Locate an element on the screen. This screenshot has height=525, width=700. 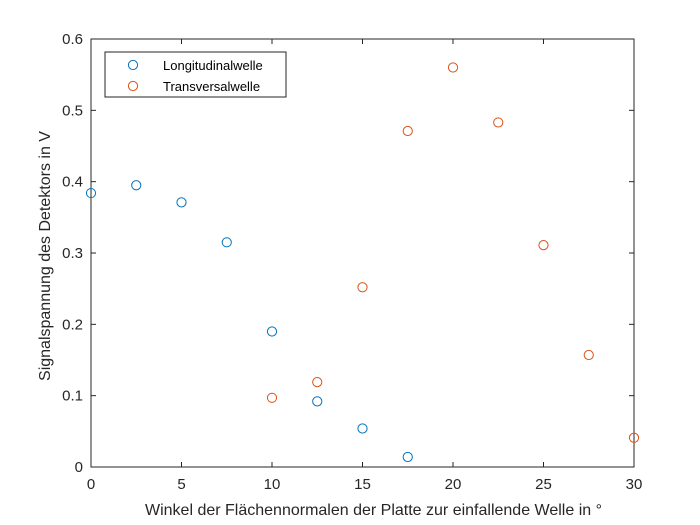
legend-box is located at coordinates (195, 74).